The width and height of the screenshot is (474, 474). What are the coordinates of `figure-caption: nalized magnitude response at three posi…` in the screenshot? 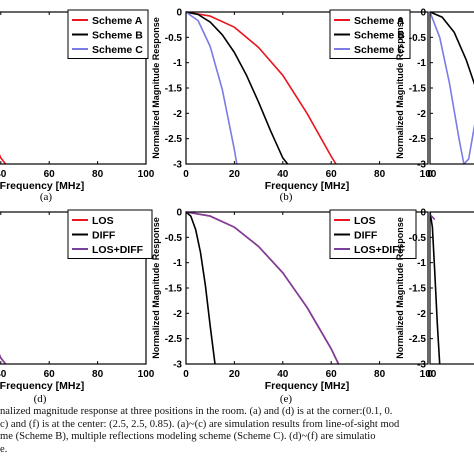 It's located at (237, 440).